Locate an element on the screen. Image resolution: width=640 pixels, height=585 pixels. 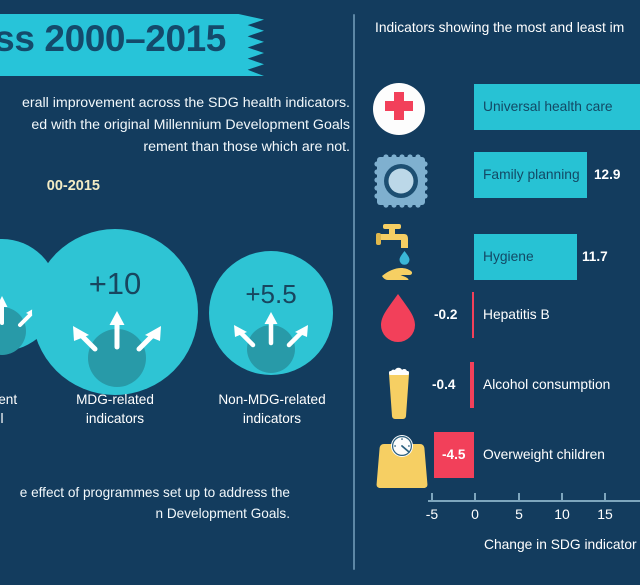
footnote-line-2: n Development Goals. is located at coordinates (223, 513).